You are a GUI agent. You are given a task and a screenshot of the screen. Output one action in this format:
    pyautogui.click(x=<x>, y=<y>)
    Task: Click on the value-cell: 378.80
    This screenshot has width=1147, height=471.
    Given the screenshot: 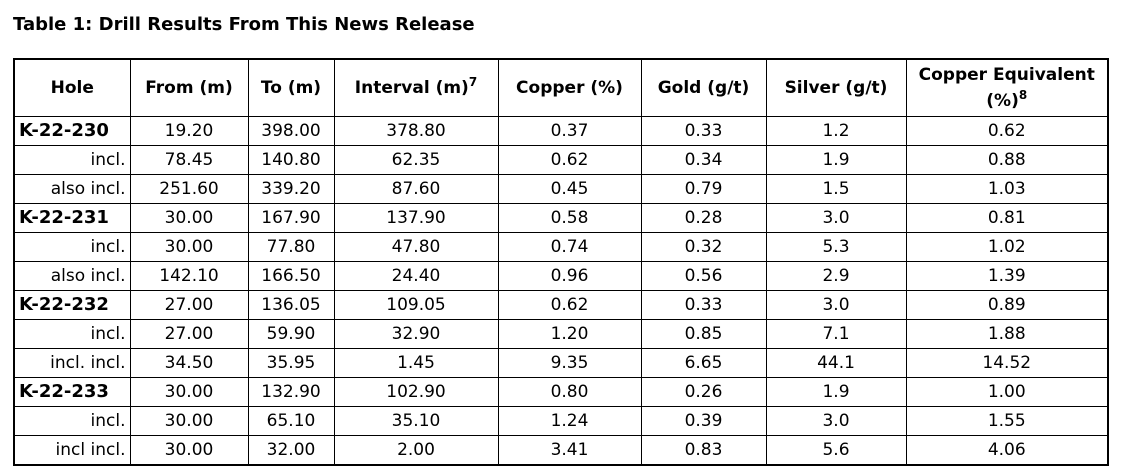 What is the action you would take?
    pyautogui.click(x=416, y=131)
    